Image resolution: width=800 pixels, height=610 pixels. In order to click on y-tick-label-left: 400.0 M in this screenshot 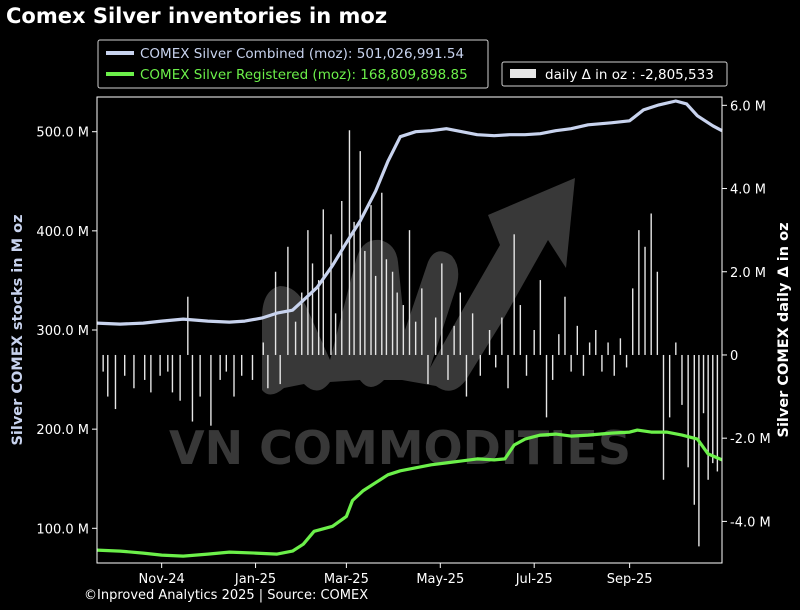, I will do `click(62, 232)`.